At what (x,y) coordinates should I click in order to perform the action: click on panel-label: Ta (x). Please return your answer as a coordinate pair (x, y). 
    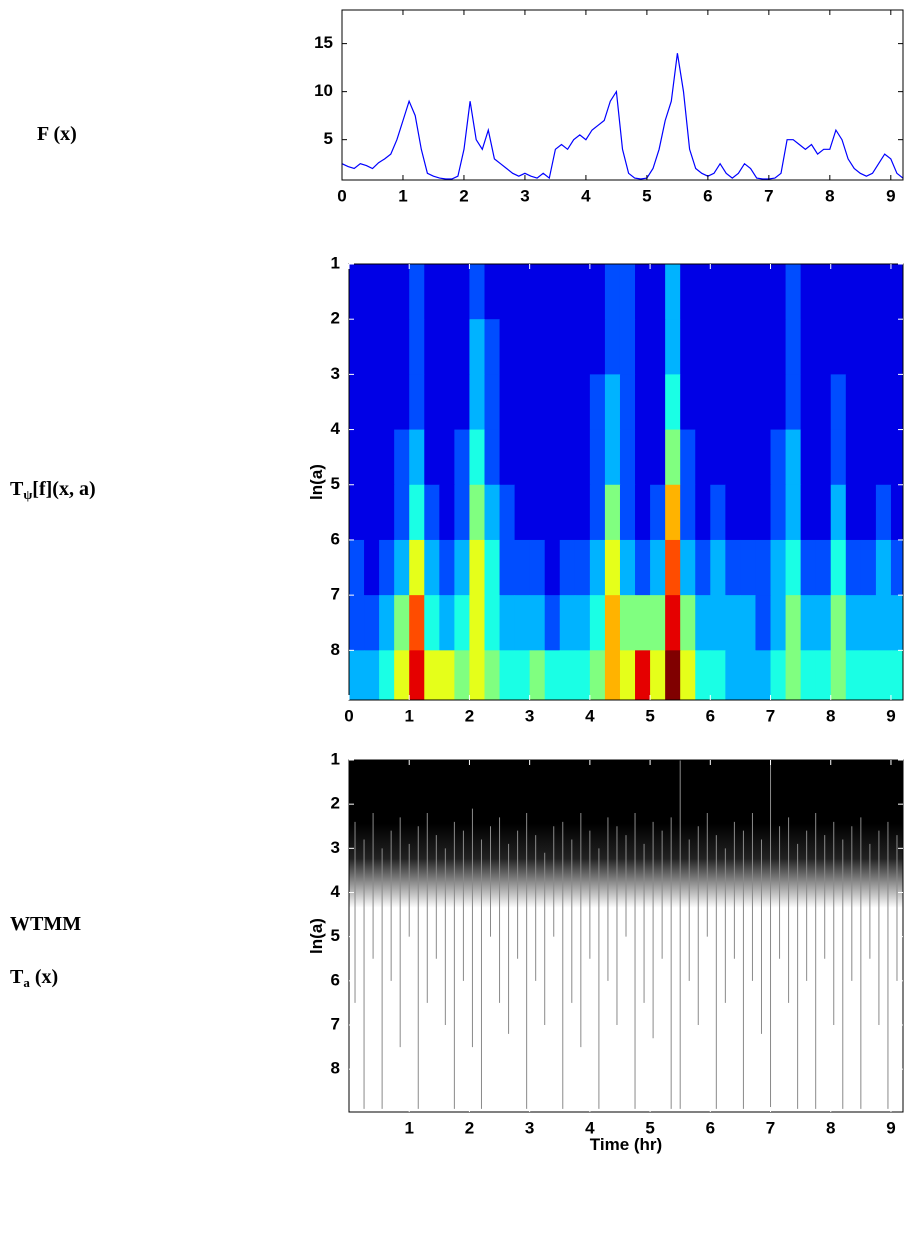
    Looking at the image, I should click on (34, 978).